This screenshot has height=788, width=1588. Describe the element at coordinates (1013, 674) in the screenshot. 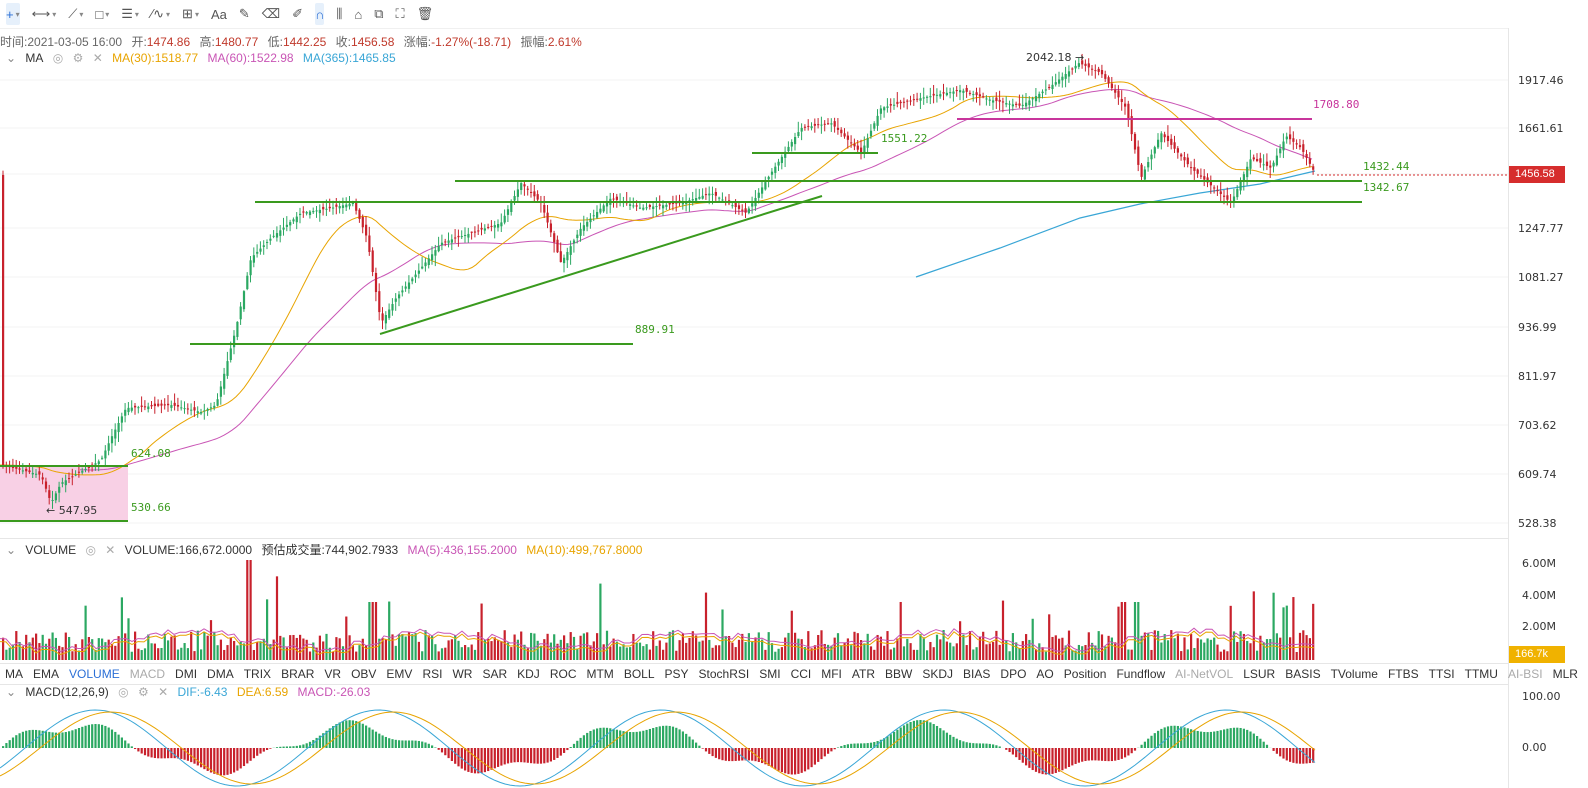

I see `indicator-tab-dpo: DPO` at that location.